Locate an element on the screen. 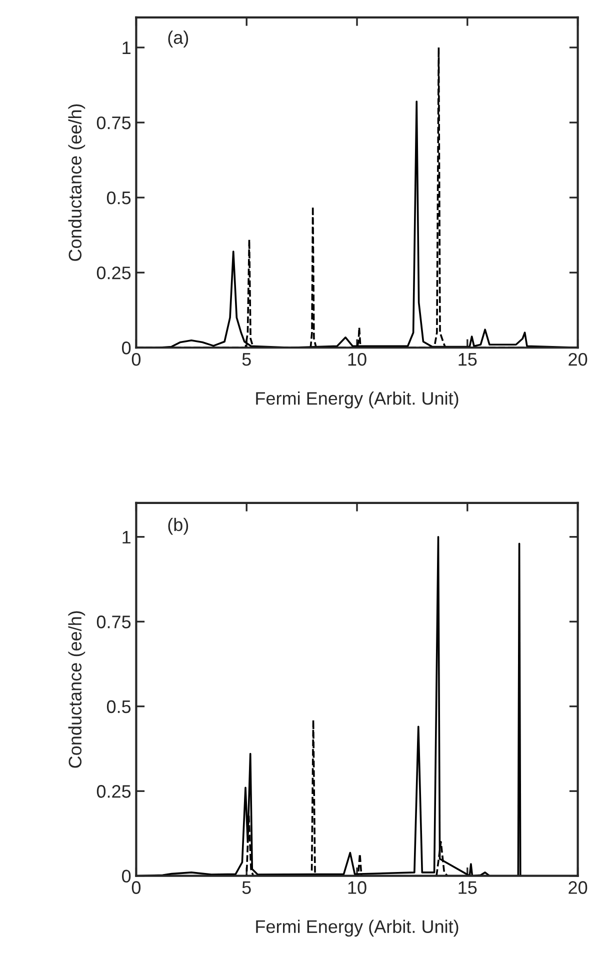 This screenshot has width=600, height=971. annotation: (b) is located at coordinates (178, 526).